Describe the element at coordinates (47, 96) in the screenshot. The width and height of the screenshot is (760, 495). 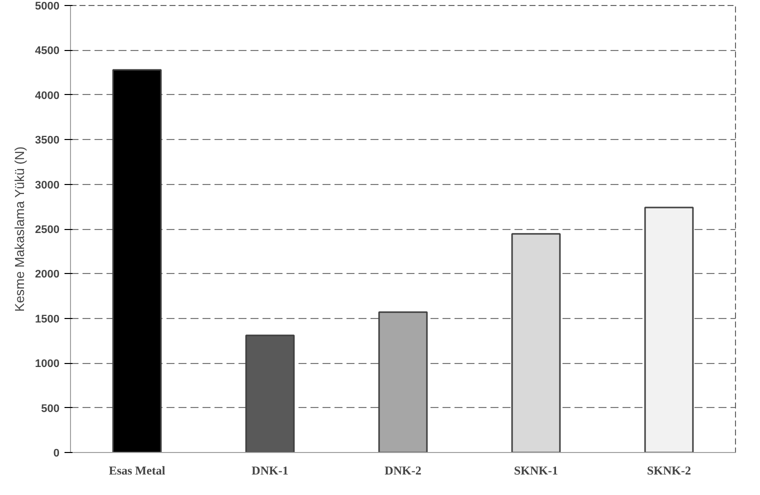
I see `y-tick-label: 4000` at that location.